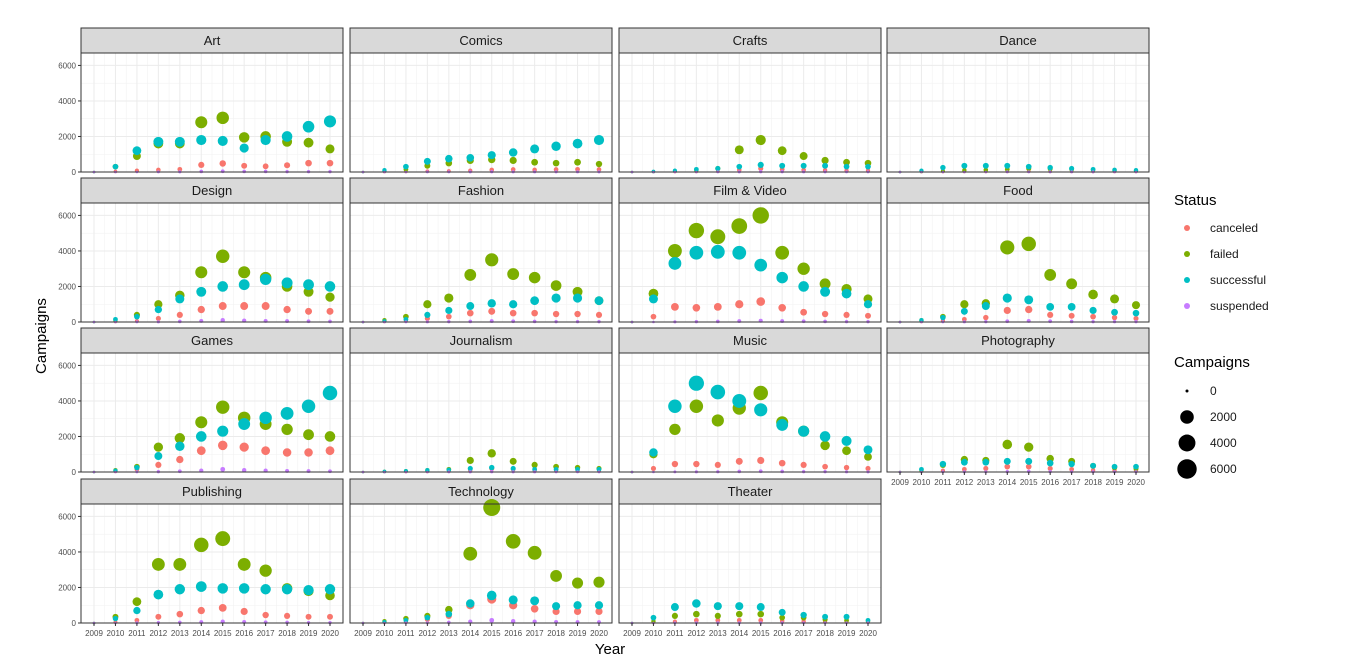 The height and width of the screenshot is (672, 1350). What do you see at coordinates (1187, 228) in the screenshot?
I see `legend-key-canceled` at bounding box center [1187, 228].